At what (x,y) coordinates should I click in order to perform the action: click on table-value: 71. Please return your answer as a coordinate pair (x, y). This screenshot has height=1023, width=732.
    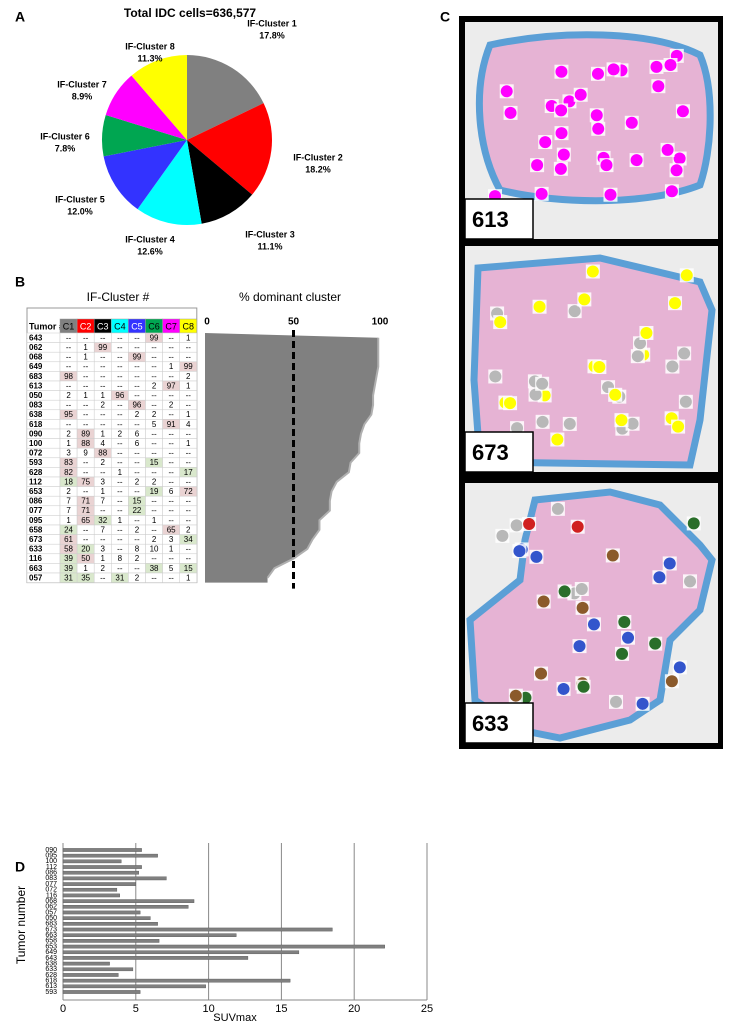
    Looking at the image, I should click on (85, 510).